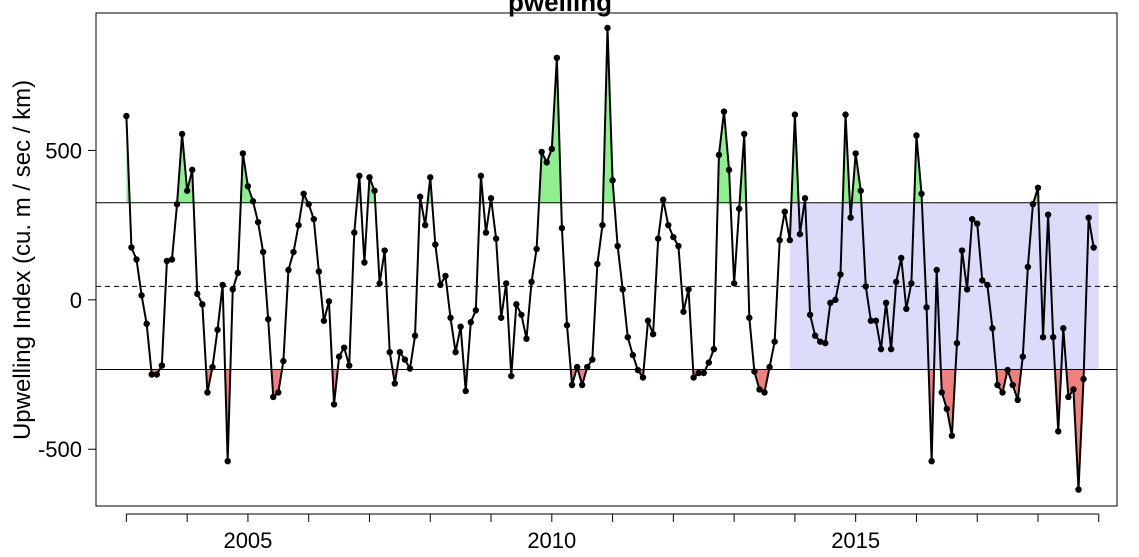 Image resolution: width=1139 pixels, height=557 pixels. Describe the element at coordinates (76, 300) in the screenshot. I see `y-tick-label: 0` at that location.